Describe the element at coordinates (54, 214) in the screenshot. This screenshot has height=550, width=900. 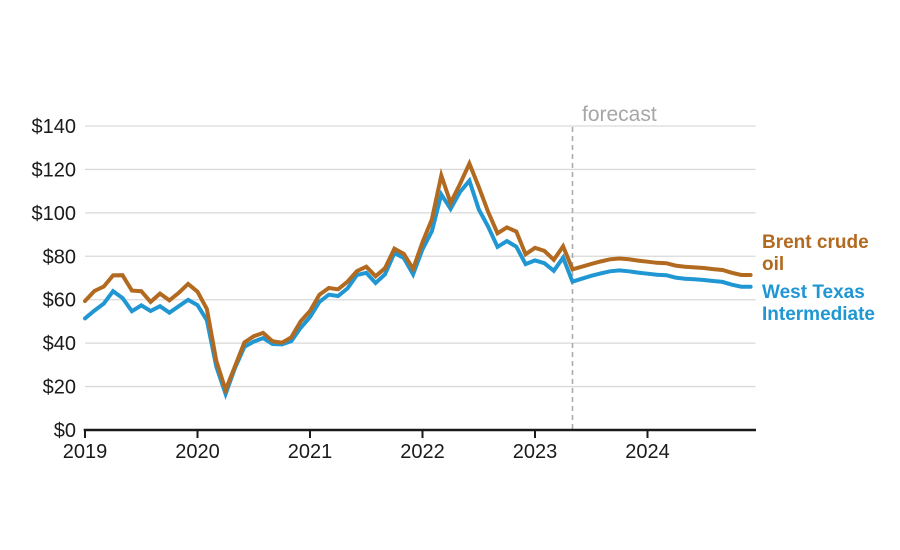
I see `y-tick-label-100: $100` at that location.